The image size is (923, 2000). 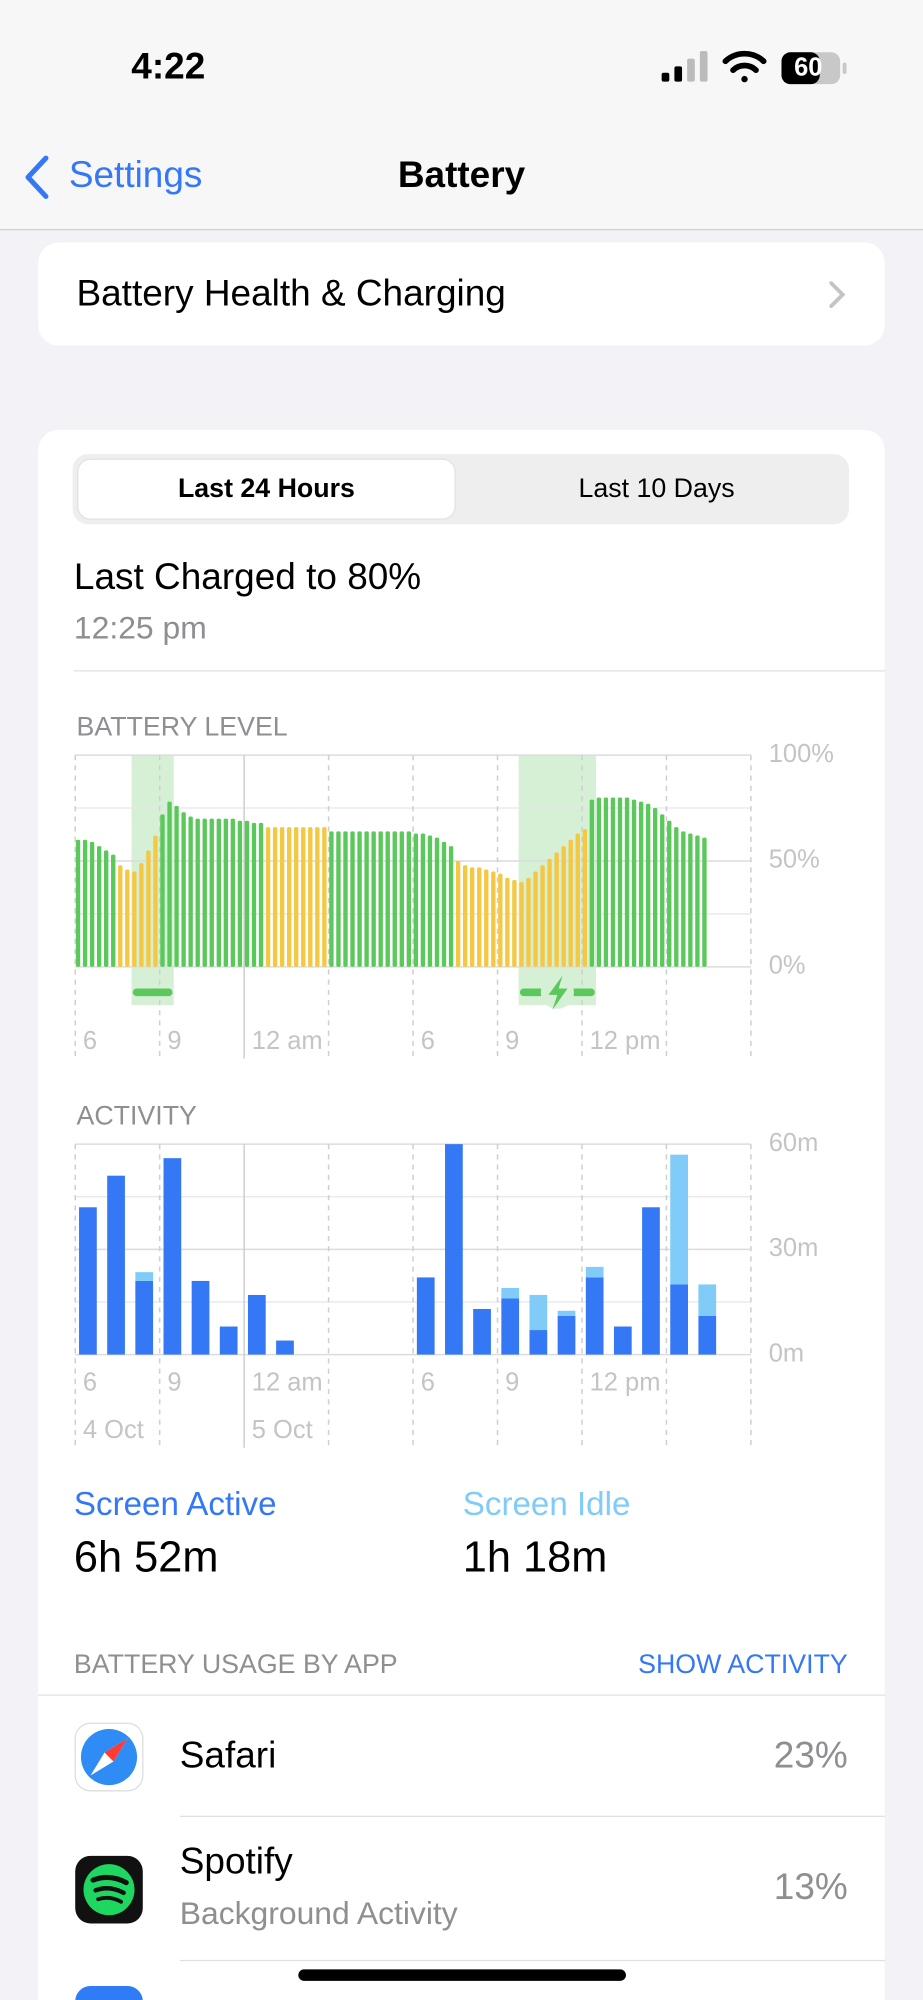 I want to click on health-row: Battery Health & Charging, so click(x=461, y=294).